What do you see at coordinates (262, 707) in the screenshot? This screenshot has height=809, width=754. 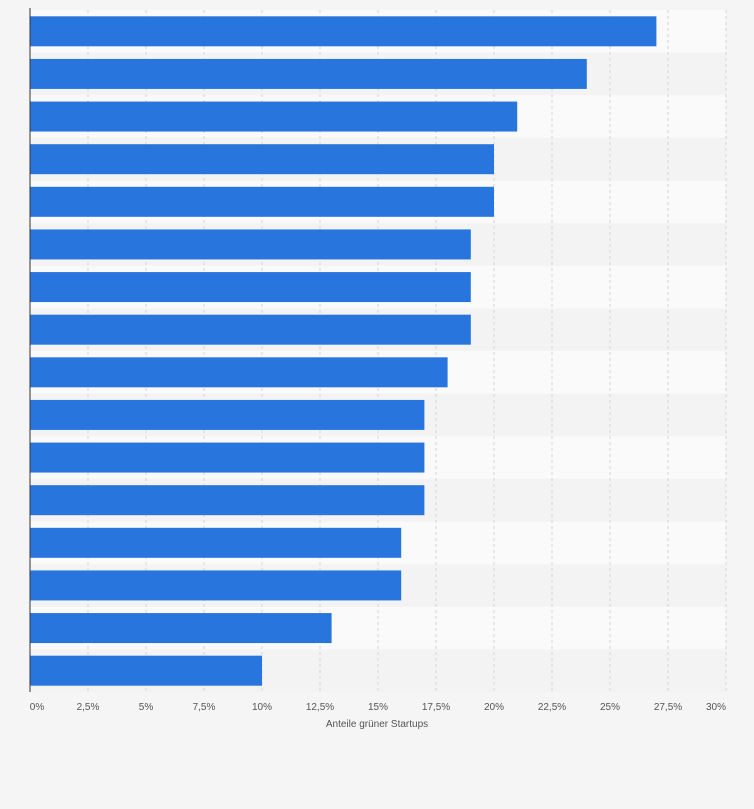 I see `x-tick-label: 10%` at bounding box center [262, 707].